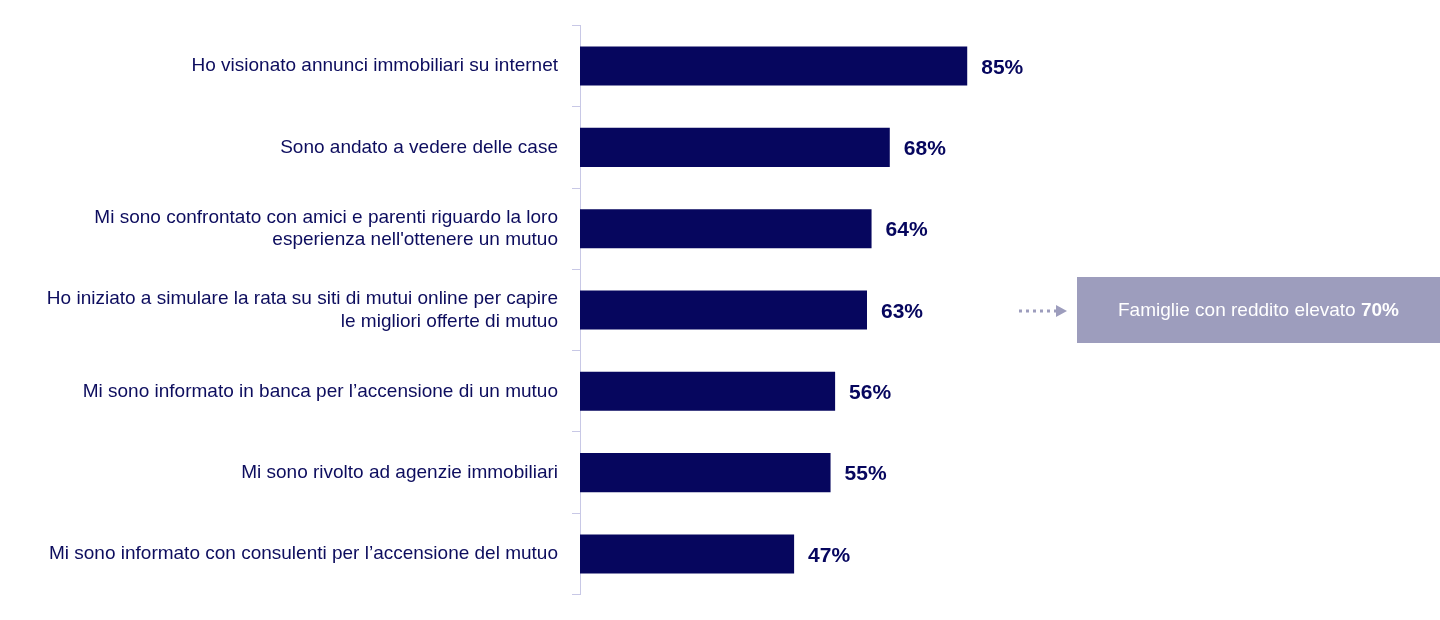 The image size is (1440, 620). Describe the element at coordinates (925, 148) in the screenshot. I see `data-label: 68%` at that location.